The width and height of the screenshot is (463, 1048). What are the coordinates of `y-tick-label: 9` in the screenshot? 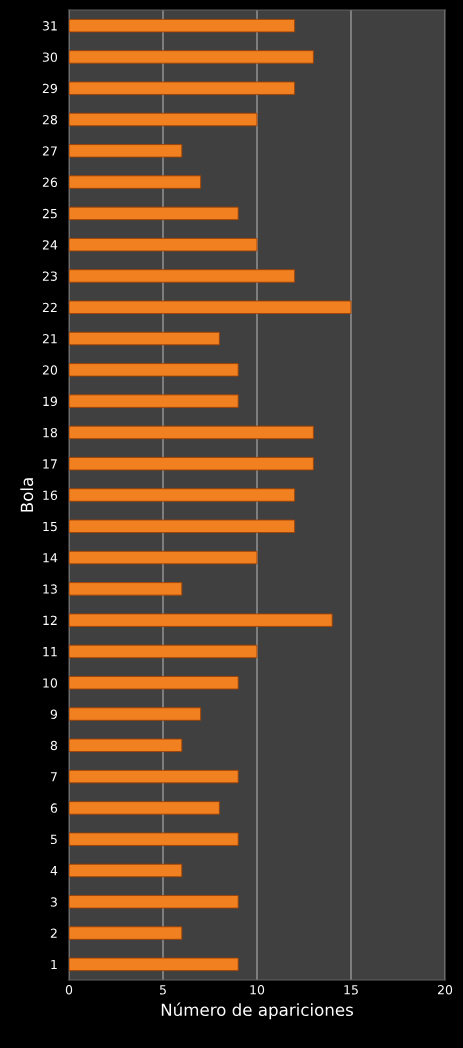 It's located at (54, 714).